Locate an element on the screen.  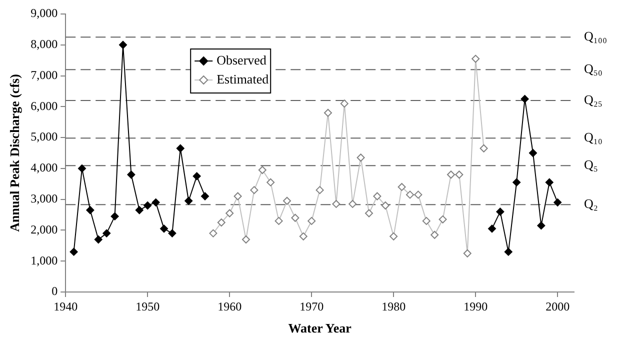
y-tick-label: 7,000 is located at coordinates (44, 75).